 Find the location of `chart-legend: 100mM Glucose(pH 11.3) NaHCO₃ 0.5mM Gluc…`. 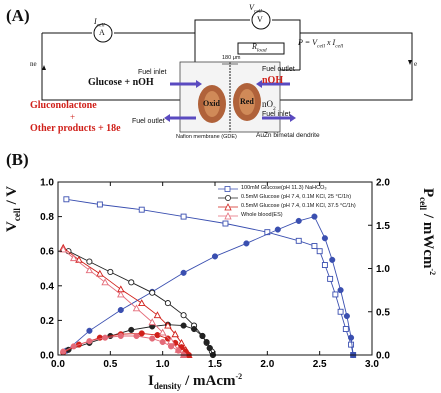

chart-legend: 100mM Glucose(pH 11.3) NaHCO₃ 0.5mM Gluc… is located at coordinates (287, 202).